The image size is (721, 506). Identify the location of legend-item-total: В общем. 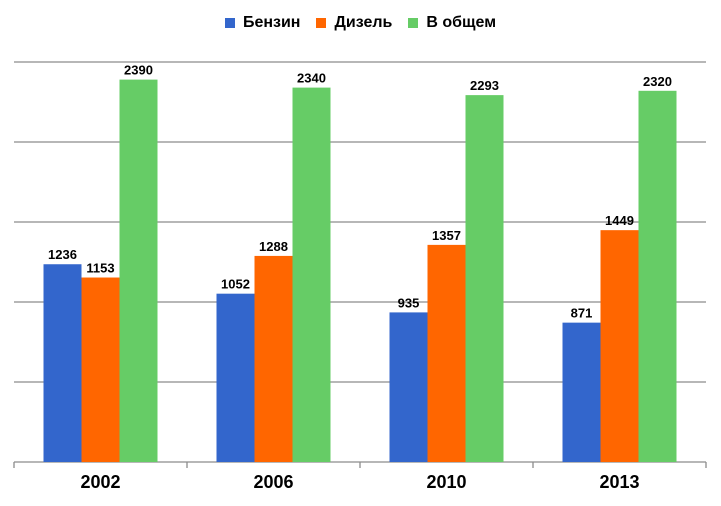
(452, 23).